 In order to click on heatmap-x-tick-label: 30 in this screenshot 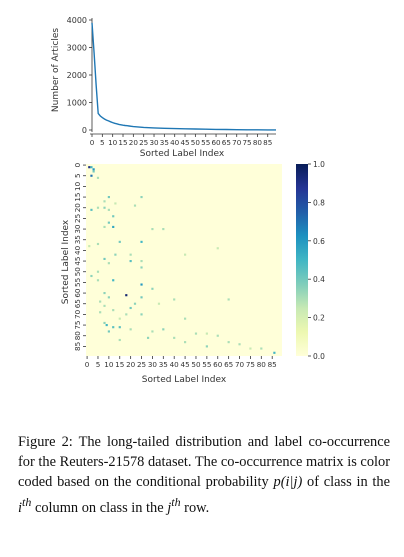, I will do `click(153, 364)`.